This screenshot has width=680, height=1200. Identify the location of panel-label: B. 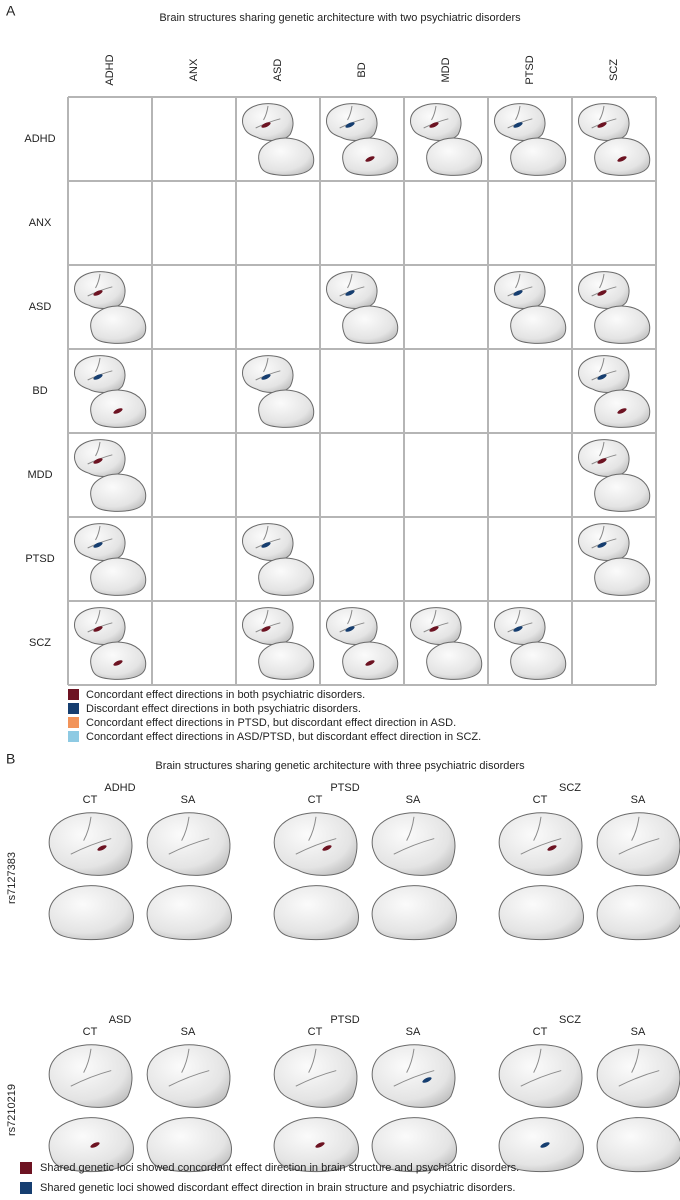
(10, 759).